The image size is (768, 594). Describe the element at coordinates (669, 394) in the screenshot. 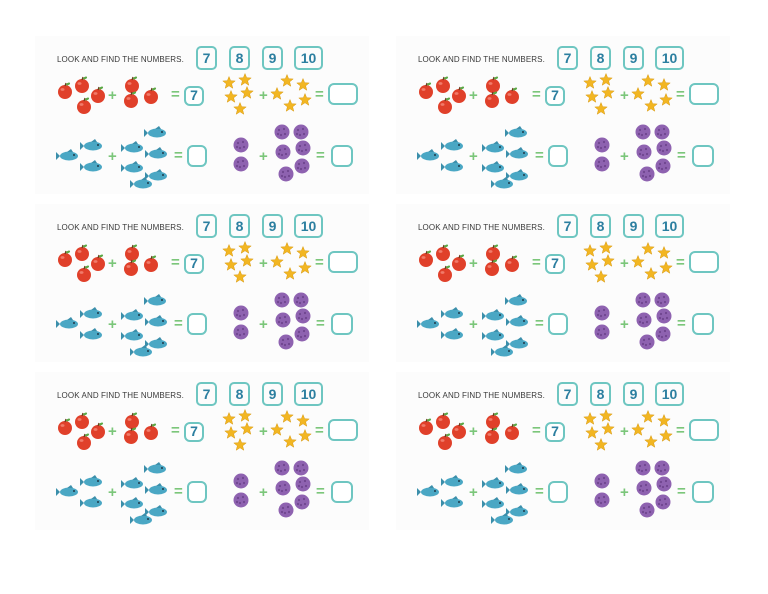

I see `number-option-10: 10` at that location.